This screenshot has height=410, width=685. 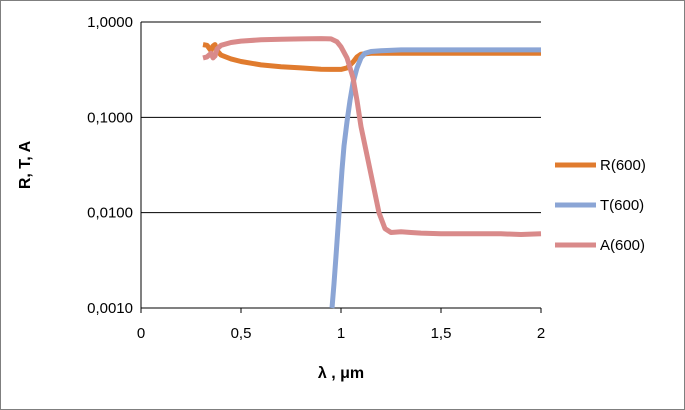 What do you see at coordinates (622, 205) in the screenshot?
I see `legend-label: T(600)` at bounding box center [622, 205].